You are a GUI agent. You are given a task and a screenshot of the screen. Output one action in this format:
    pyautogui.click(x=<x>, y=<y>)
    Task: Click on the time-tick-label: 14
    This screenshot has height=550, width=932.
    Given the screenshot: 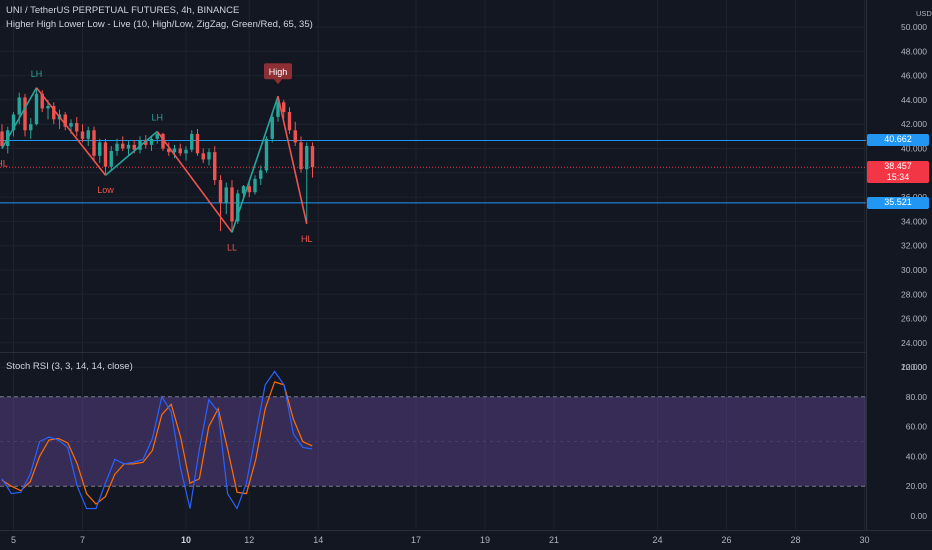 What is the action you would take?
    pyautogui.click(x=318, y=540)
    